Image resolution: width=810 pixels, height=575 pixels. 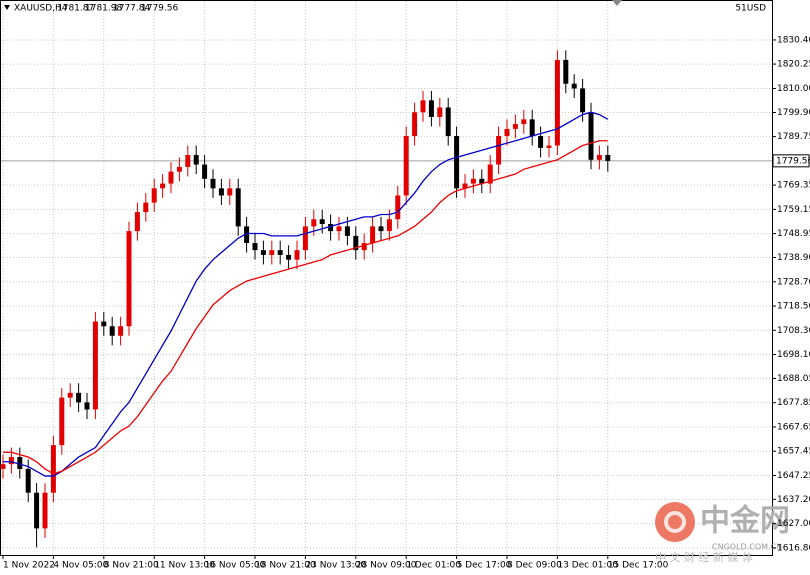 What do you see at coordinates (793, 476) in the screenshot?
I see `y-tick-label: 1647.25` at bounding box center [793, 476].